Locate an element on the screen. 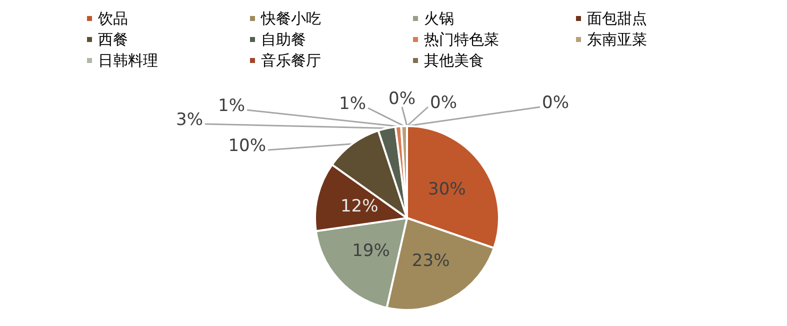  legend-label: 日韩料理 is located at coordinates (128, 61).